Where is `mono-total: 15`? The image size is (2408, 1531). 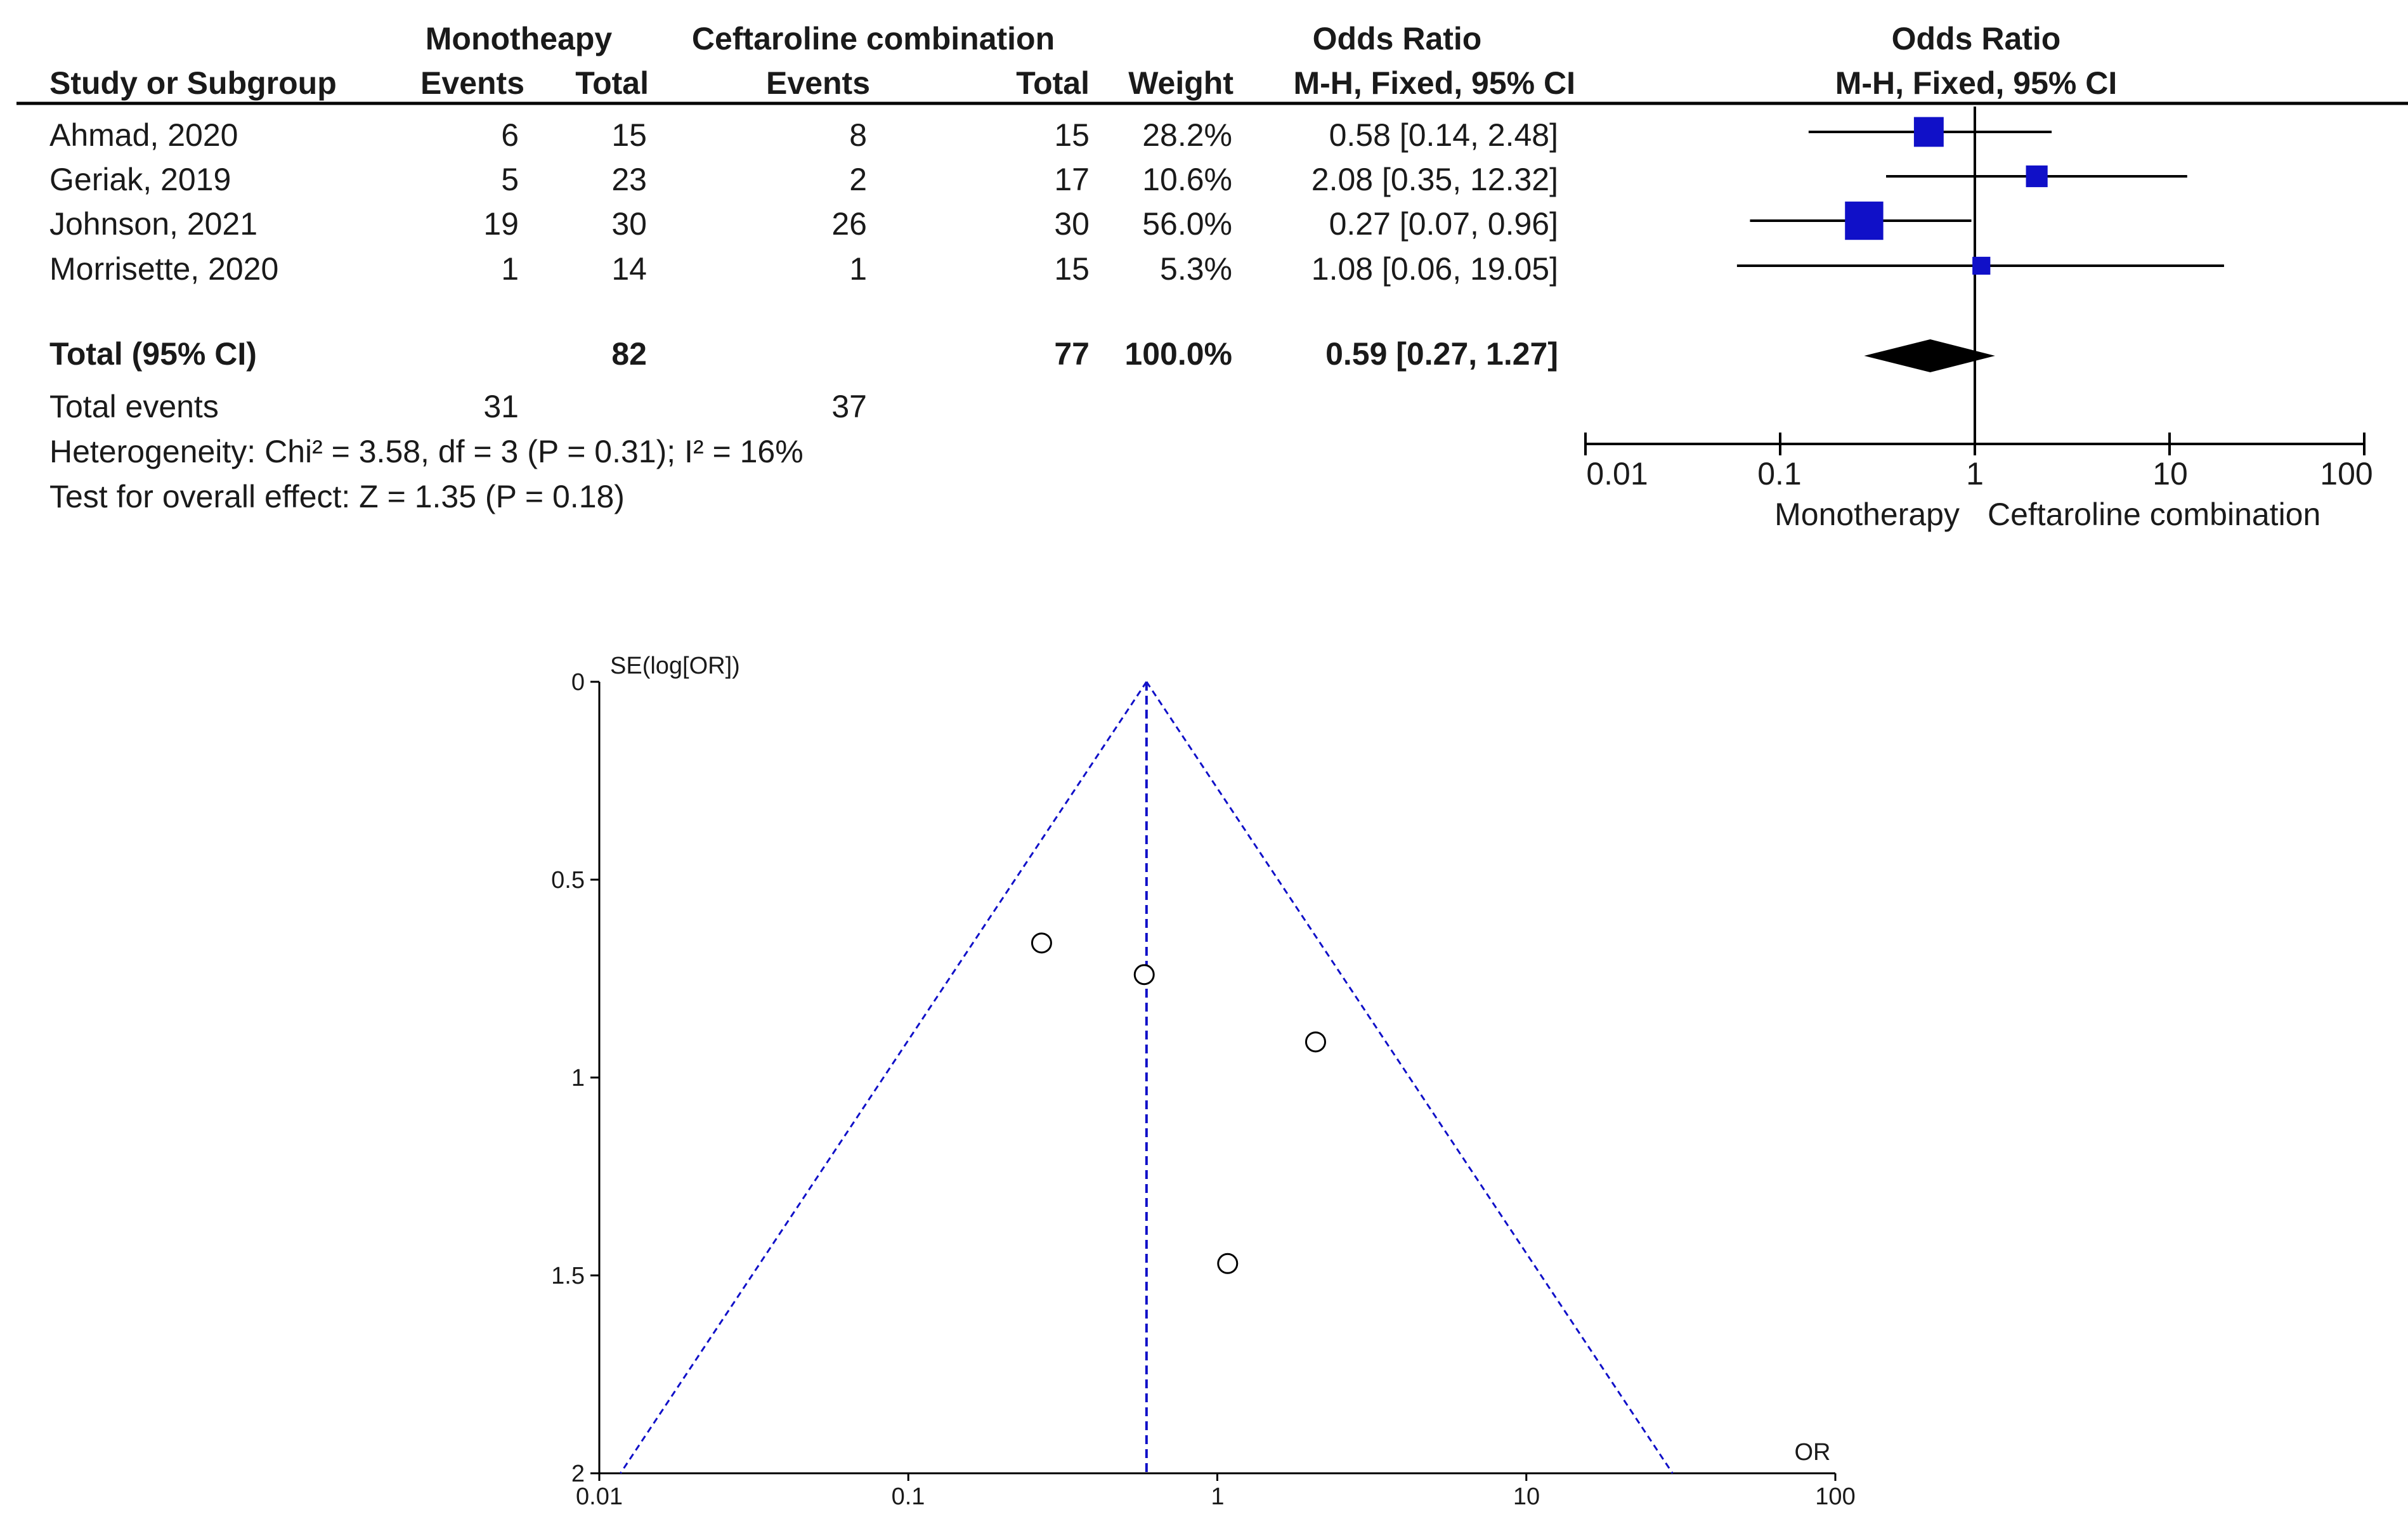 mono-total: 15 is located at coordinates (629, 135).